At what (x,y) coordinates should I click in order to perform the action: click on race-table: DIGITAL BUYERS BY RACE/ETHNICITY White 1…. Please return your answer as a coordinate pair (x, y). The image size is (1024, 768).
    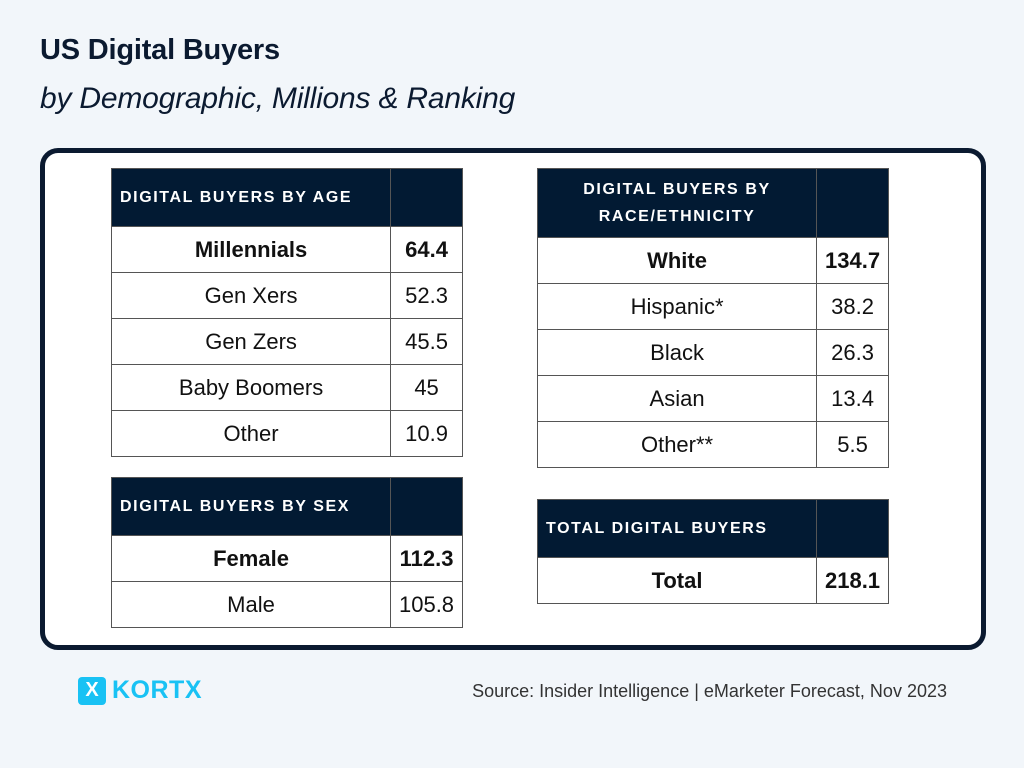
    Looking at the image, I should click on (712, 318).